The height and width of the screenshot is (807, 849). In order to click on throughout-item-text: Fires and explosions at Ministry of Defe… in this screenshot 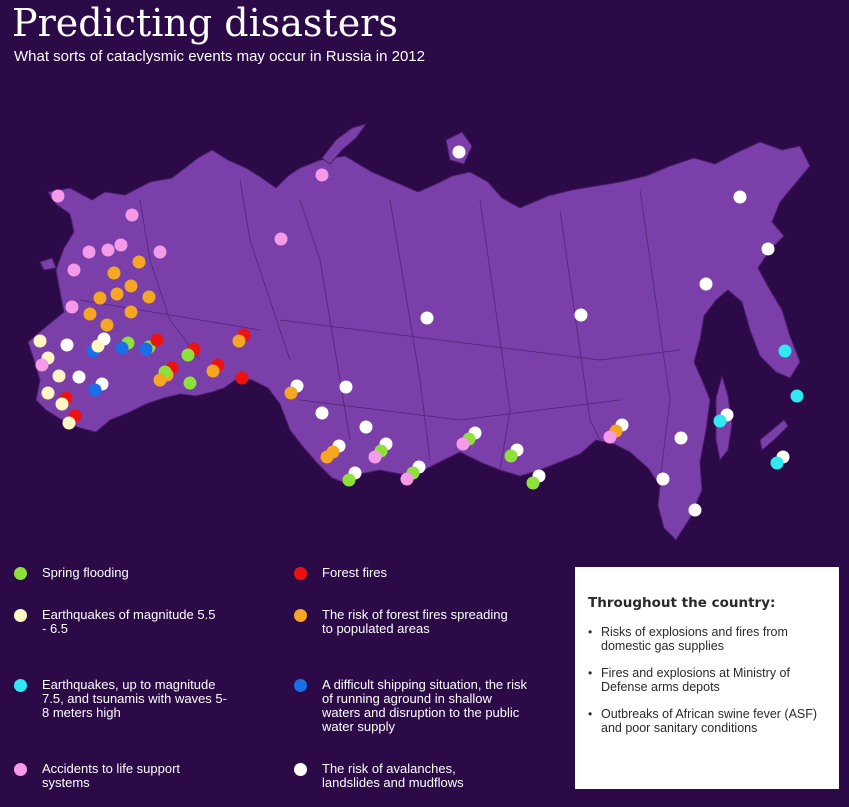, I will do `click(695, 680)`.